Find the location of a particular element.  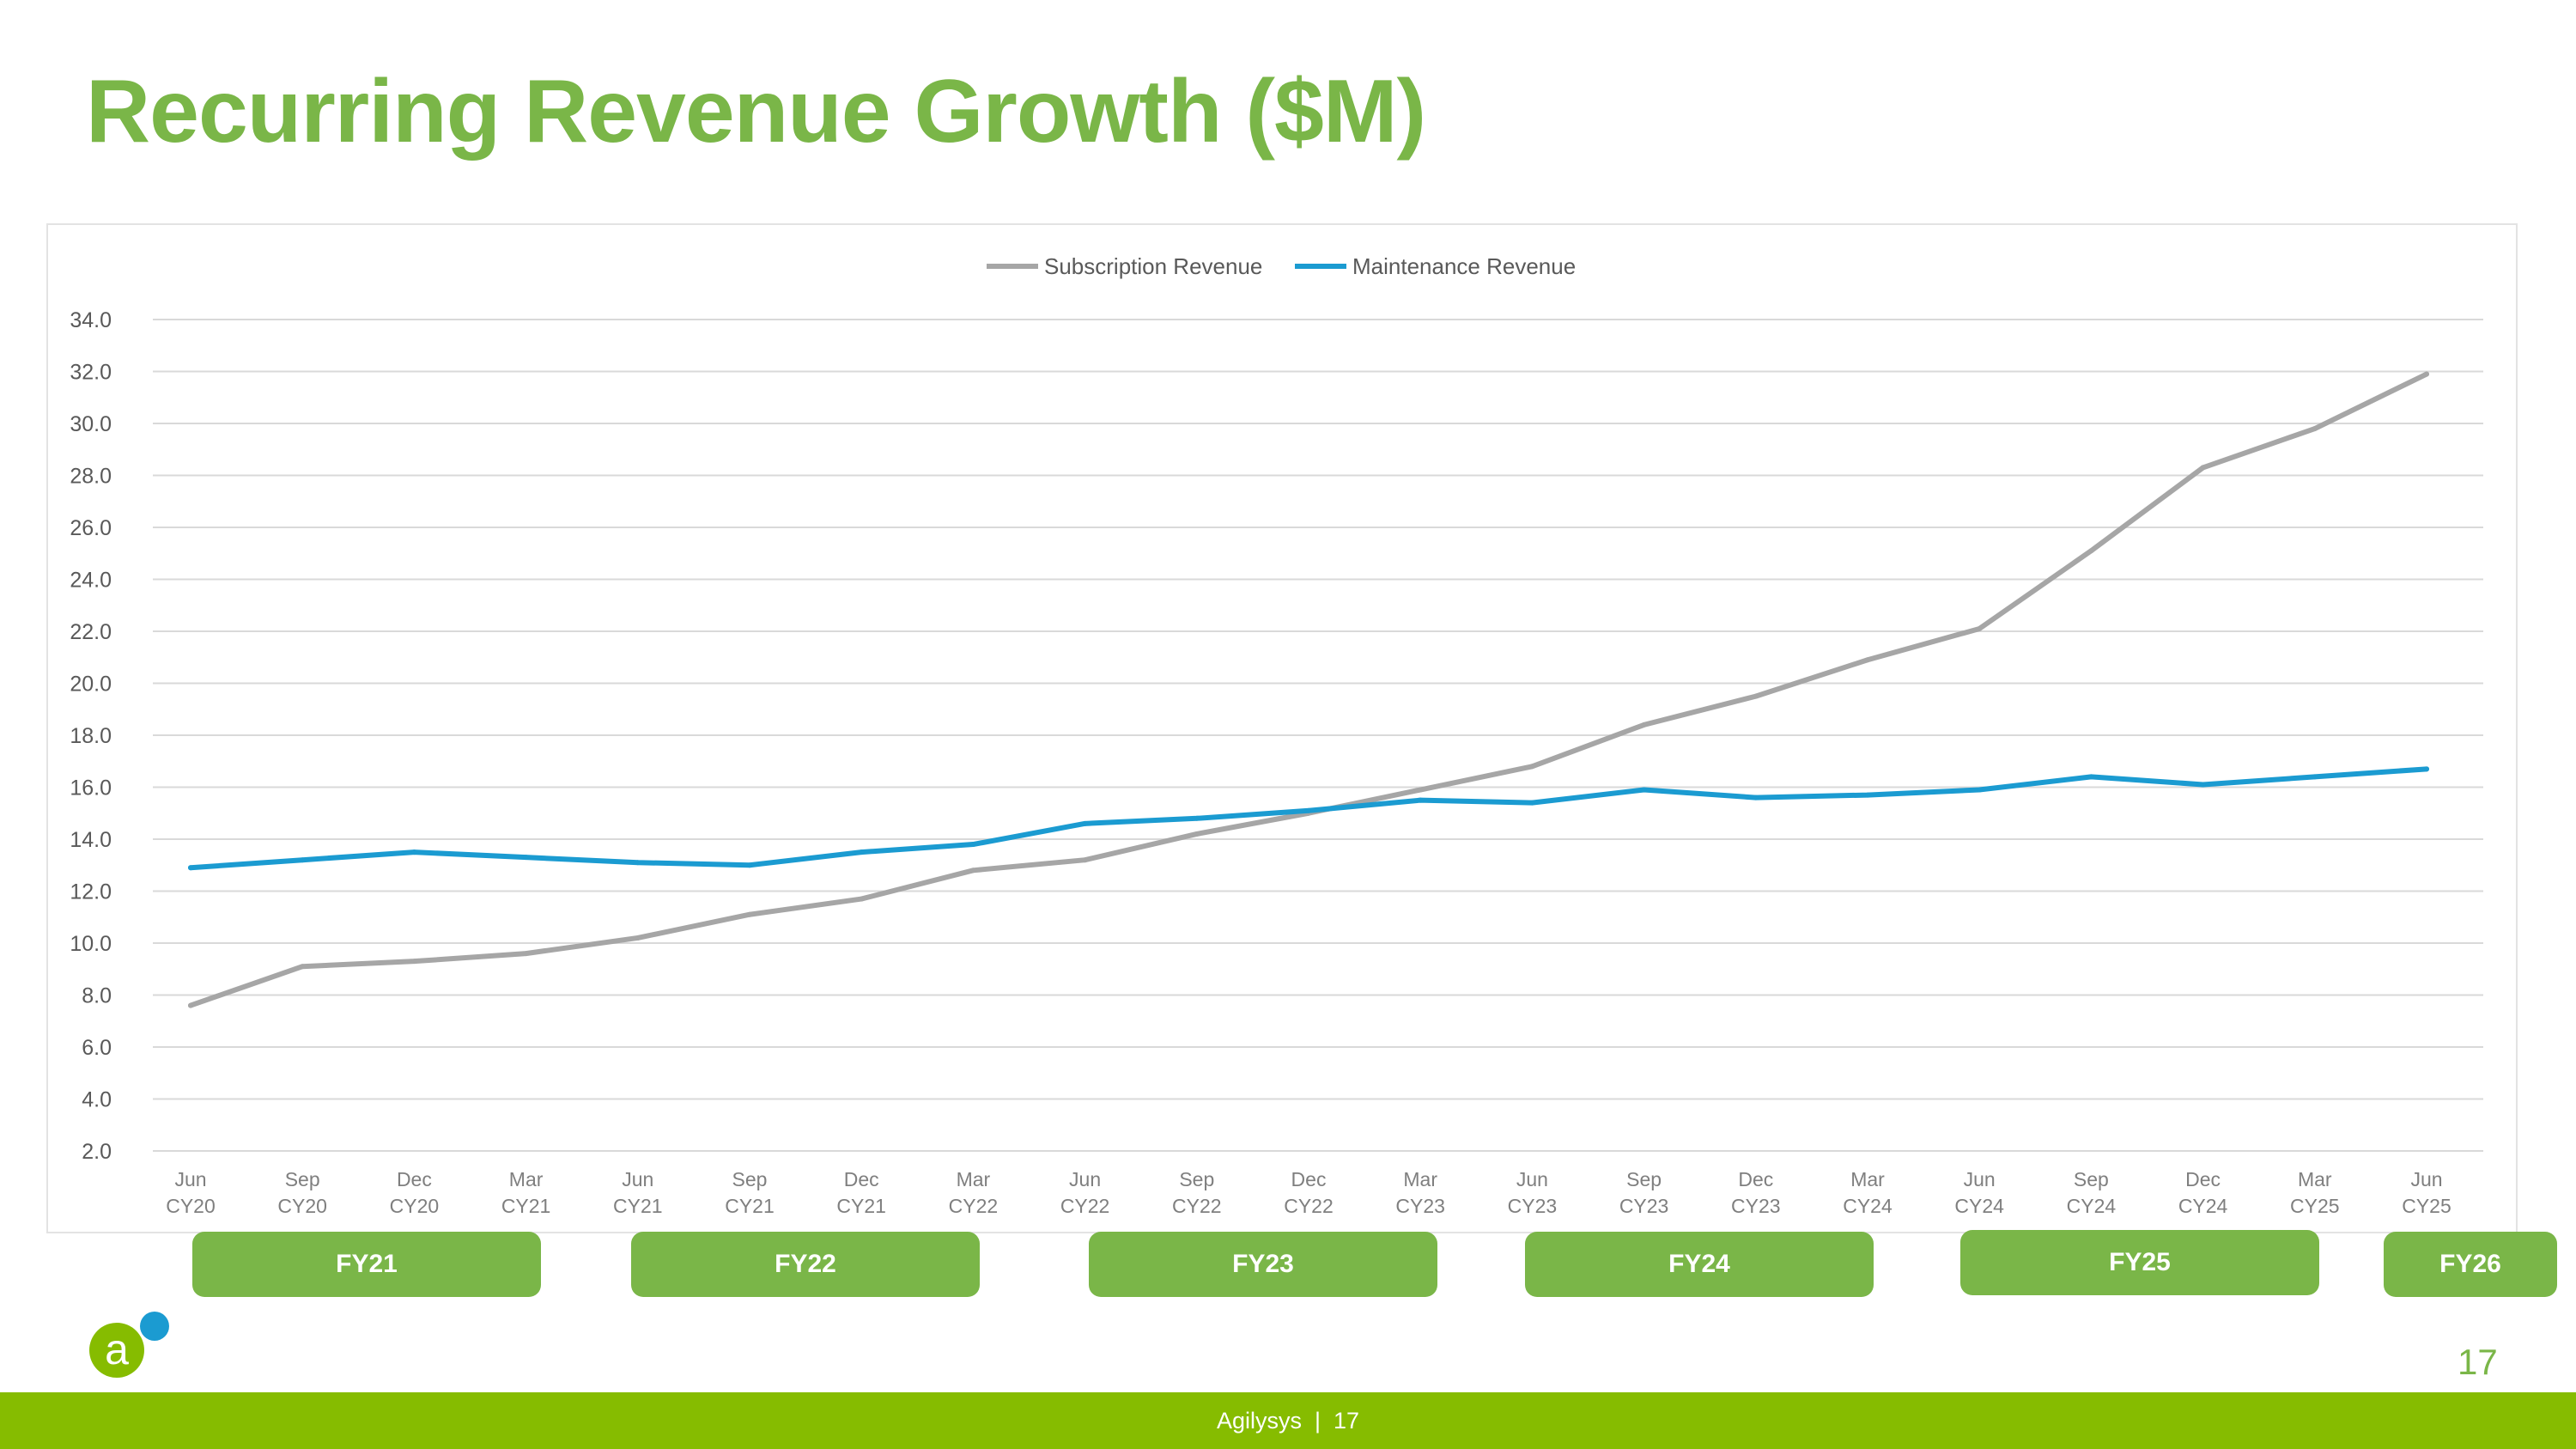

y-tick-label: 12.0 is located at coordinates (91, 892).